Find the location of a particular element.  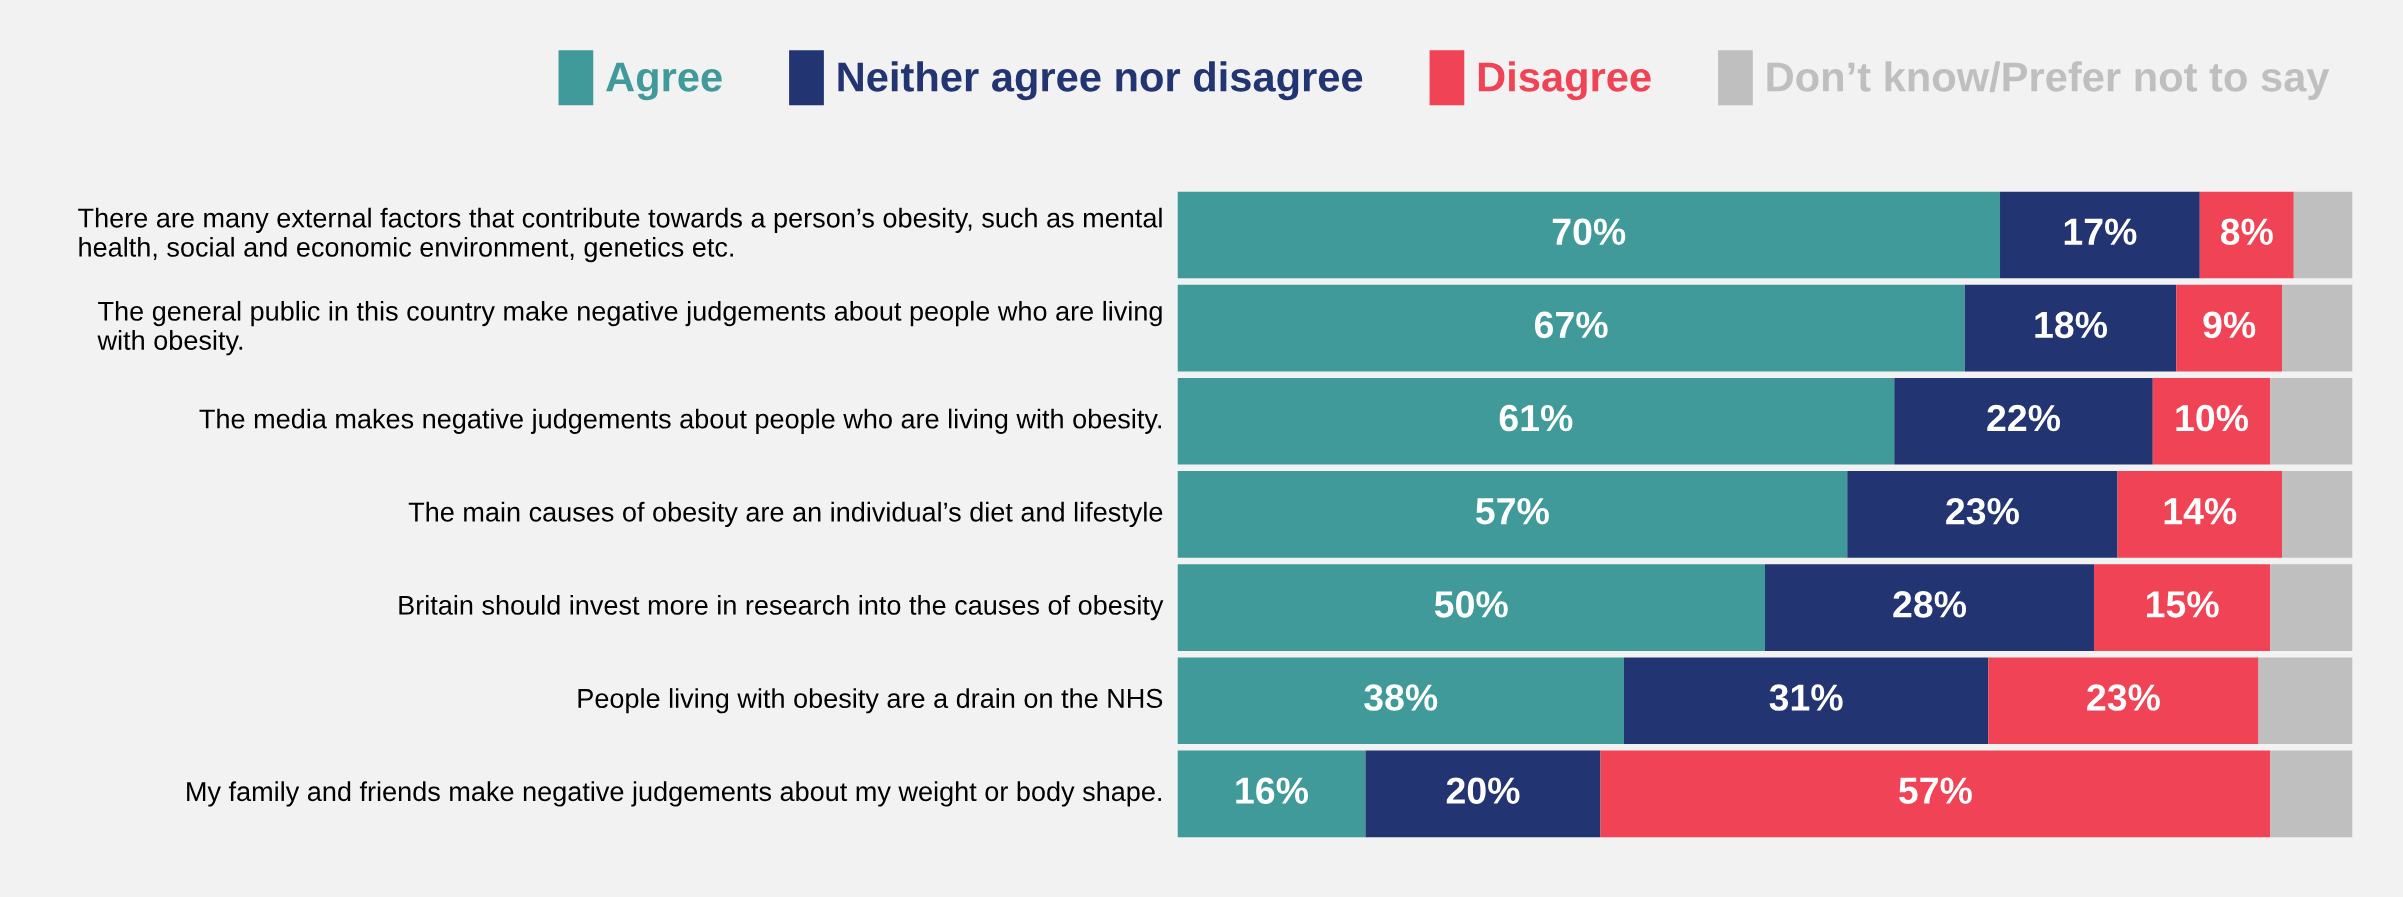

legend-label: Disagree is located at coordinates (1564, 81).